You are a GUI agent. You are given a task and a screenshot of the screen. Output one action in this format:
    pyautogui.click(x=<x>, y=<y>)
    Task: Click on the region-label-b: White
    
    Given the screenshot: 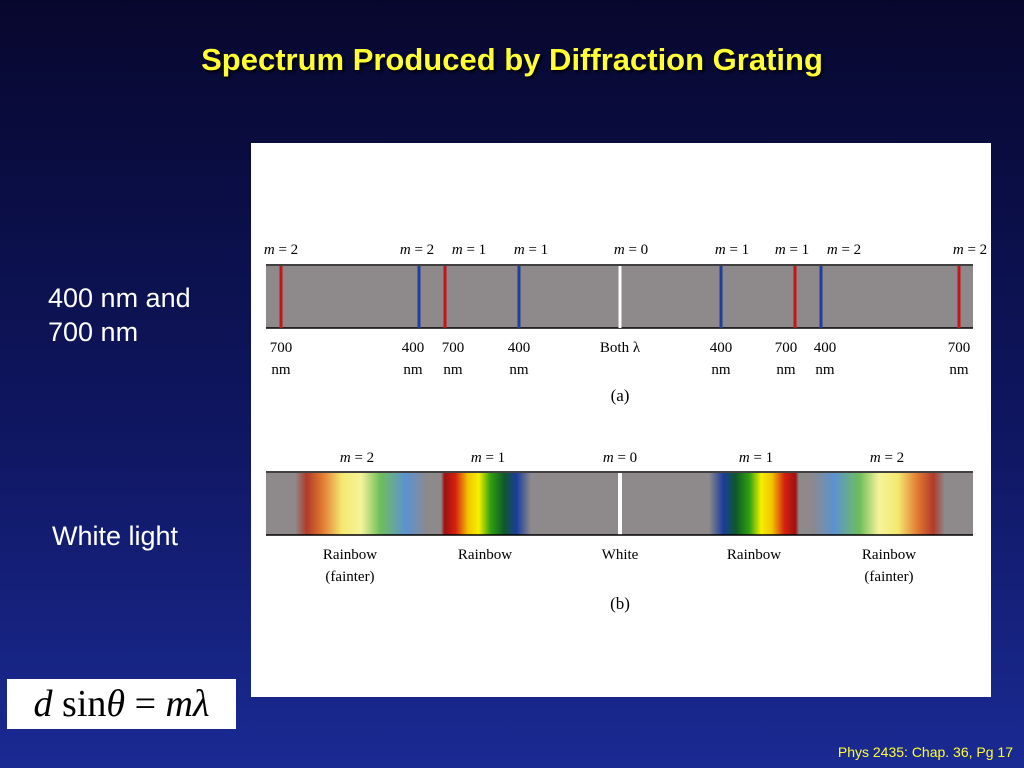 What is the action you would take?
    pyautogui.click(x=620, y=555)
    